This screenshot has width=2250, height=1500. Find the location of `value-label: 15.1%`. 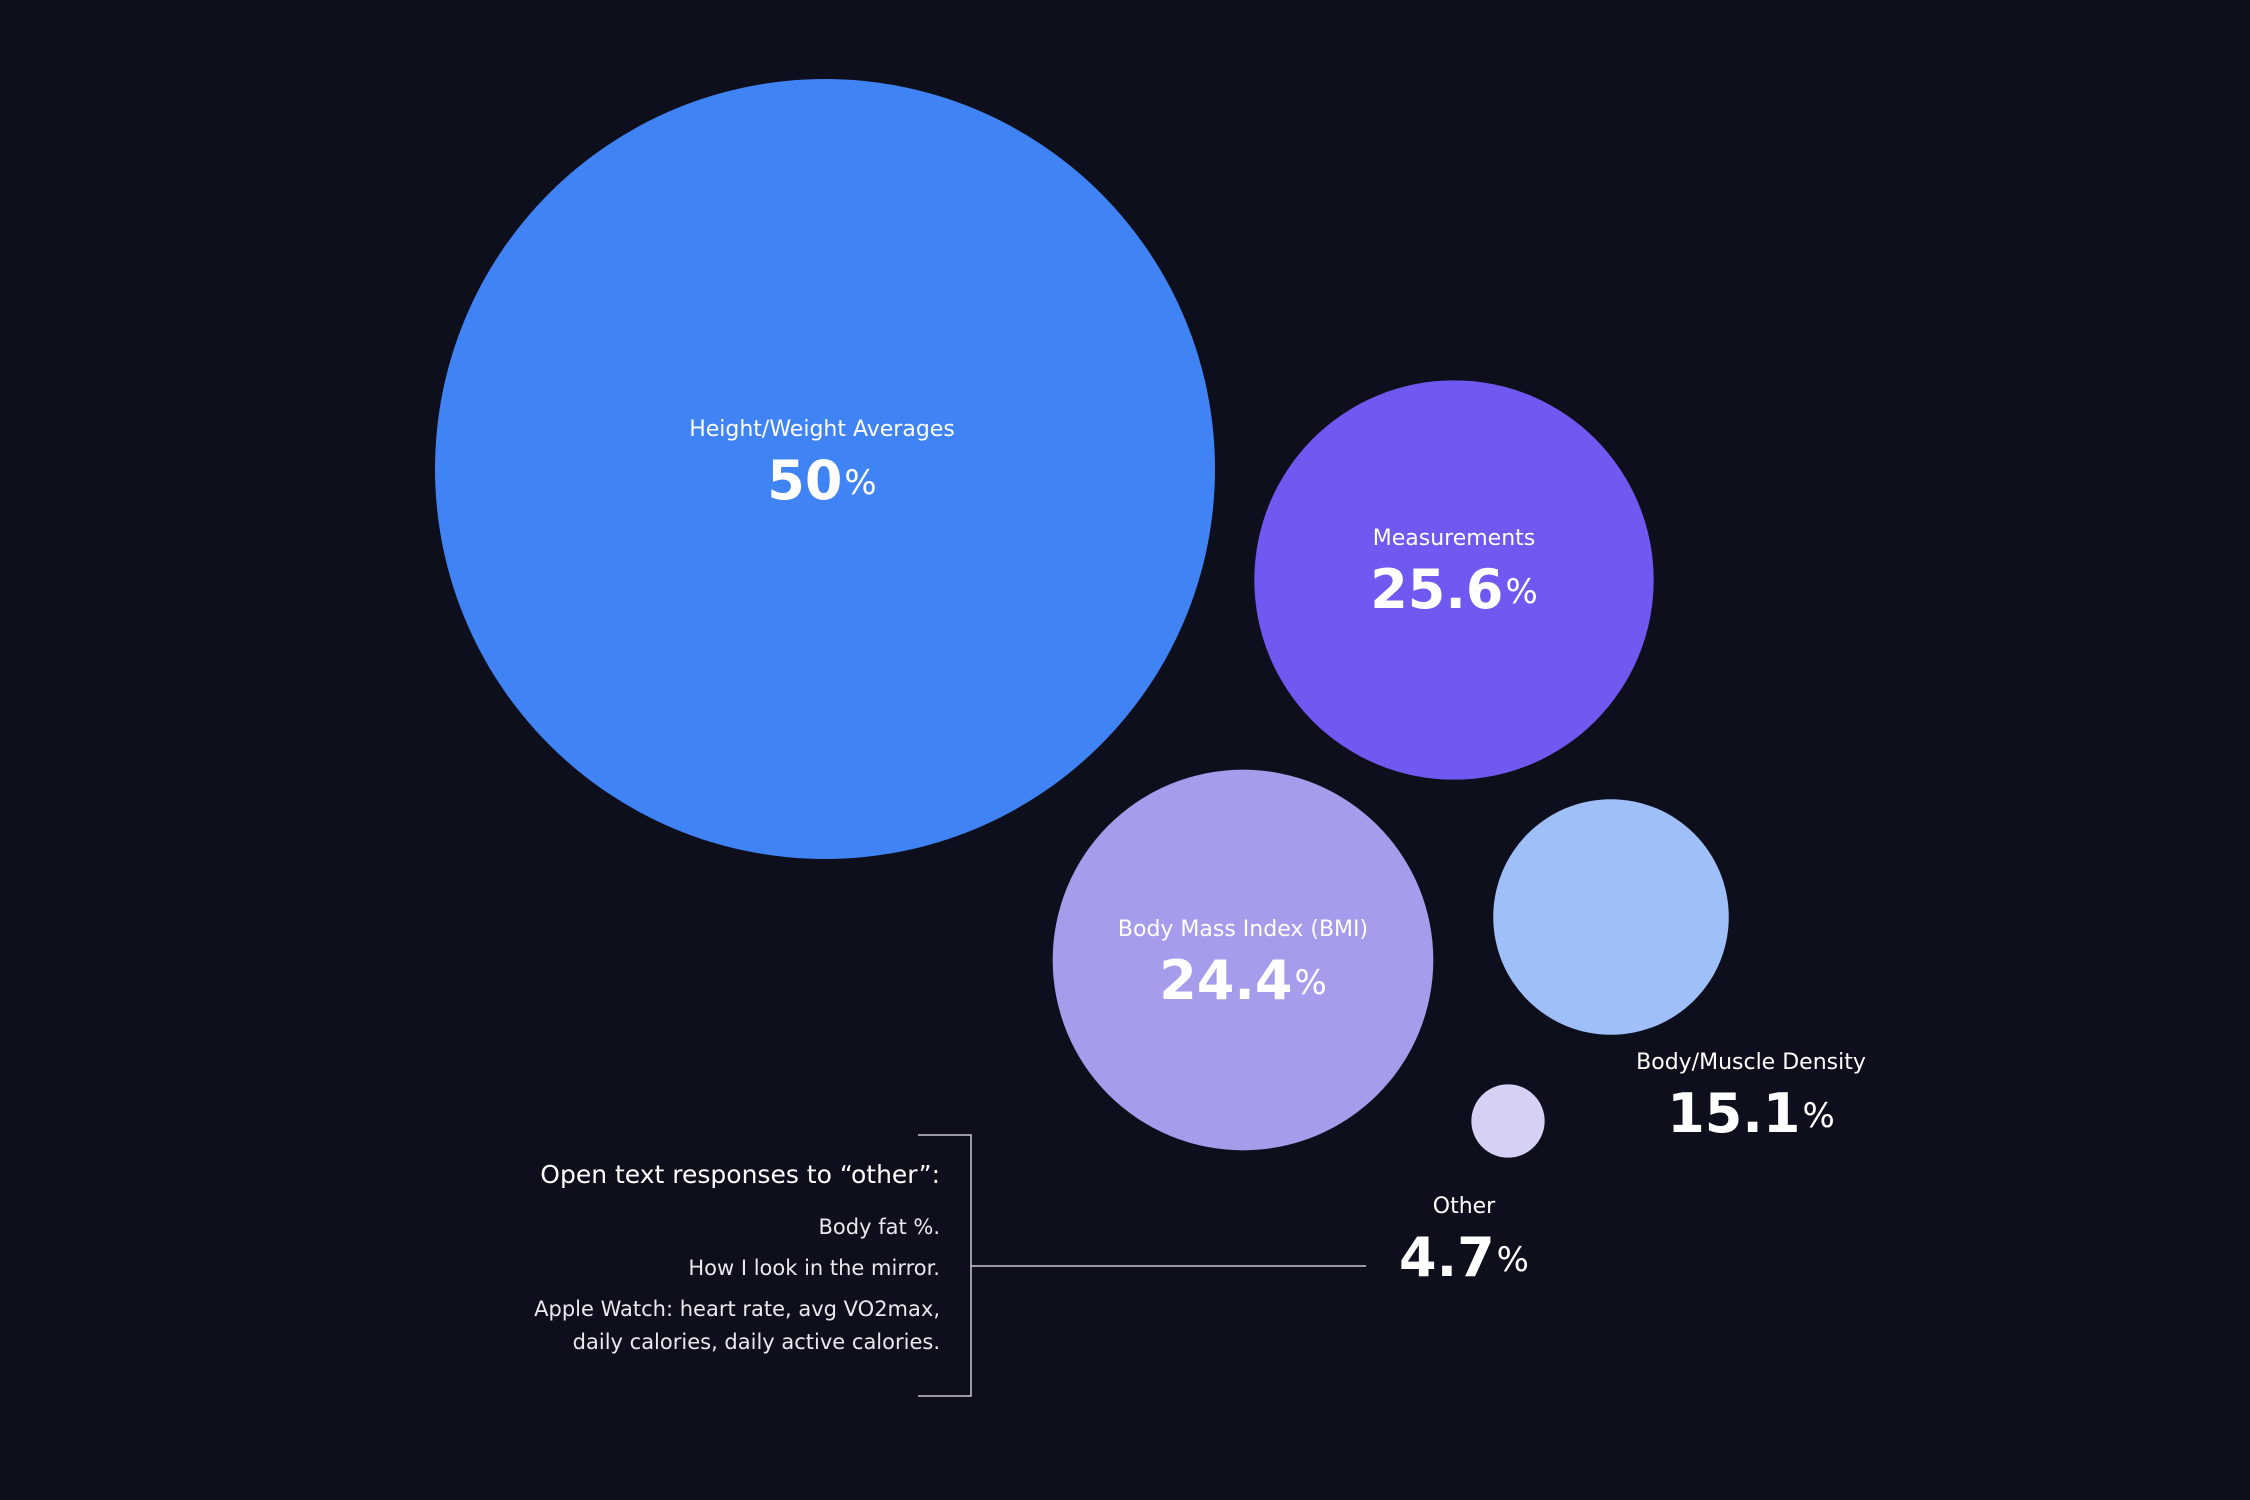

value-label: 15.1% is located at coordinates (1751, 1113).